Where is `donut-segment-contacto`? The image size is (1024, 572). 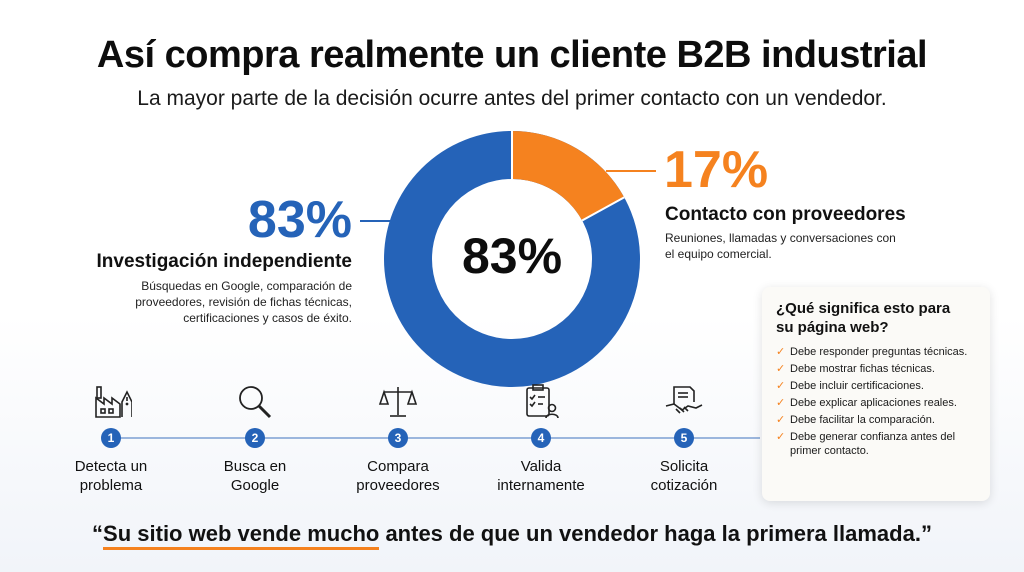 donut-segment-contacto is located at coordinates (568, 176).